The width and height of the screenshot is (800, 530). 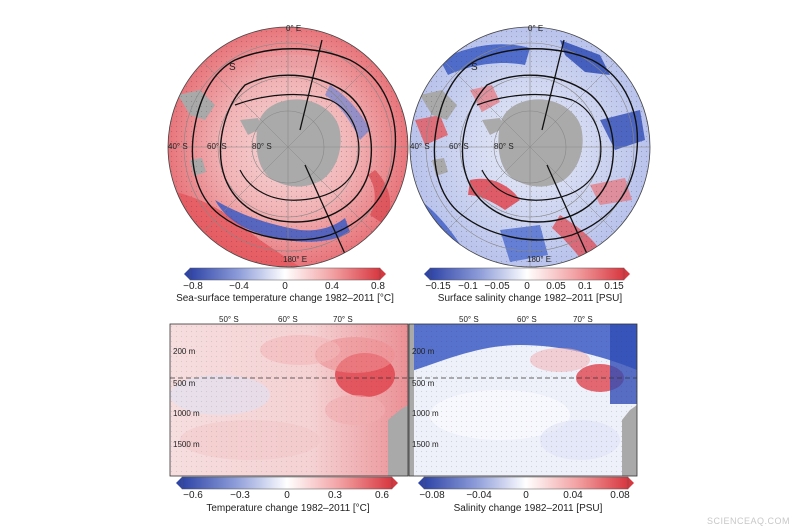 I want to click on sal-tick-0: −0.08, so click(x=432, y=495).